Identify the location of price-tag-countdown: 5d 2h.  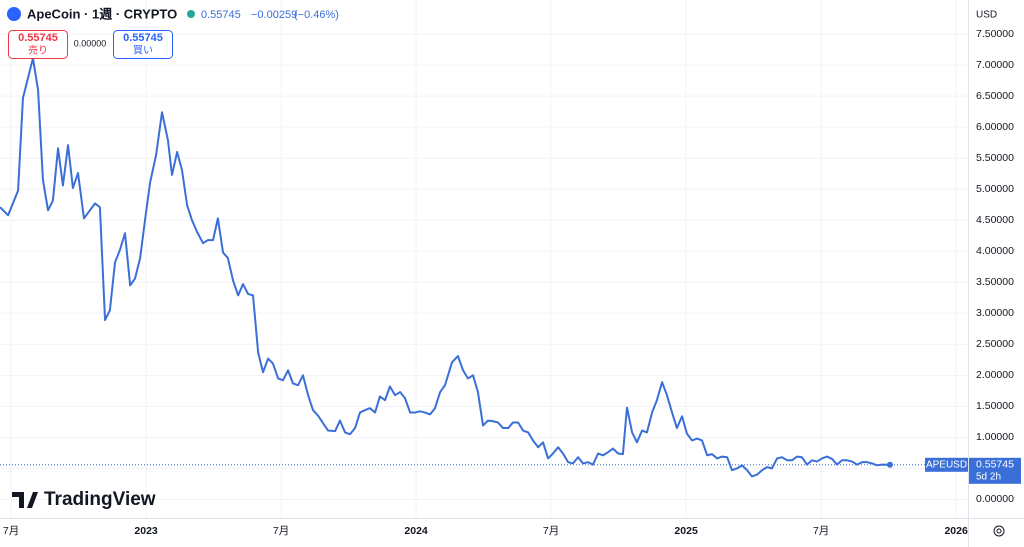
(988, 476).